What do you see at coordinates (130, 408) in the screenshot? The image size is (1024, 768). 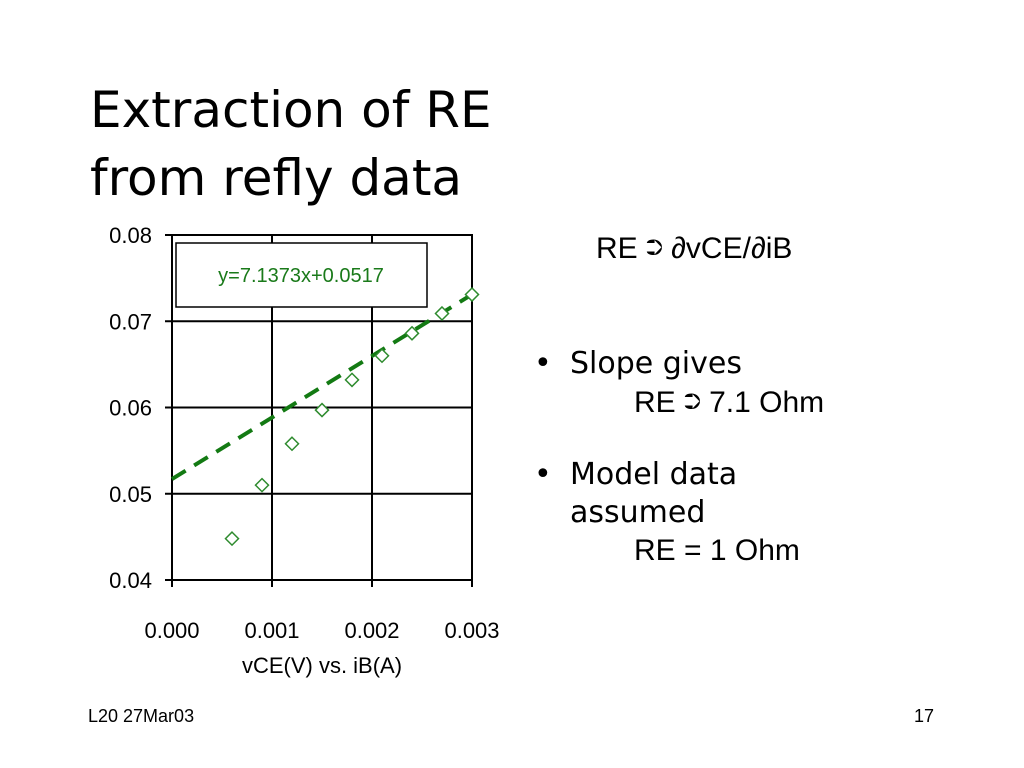 I see `y-tick-label: 0.06` at bounding box center [130, 408].